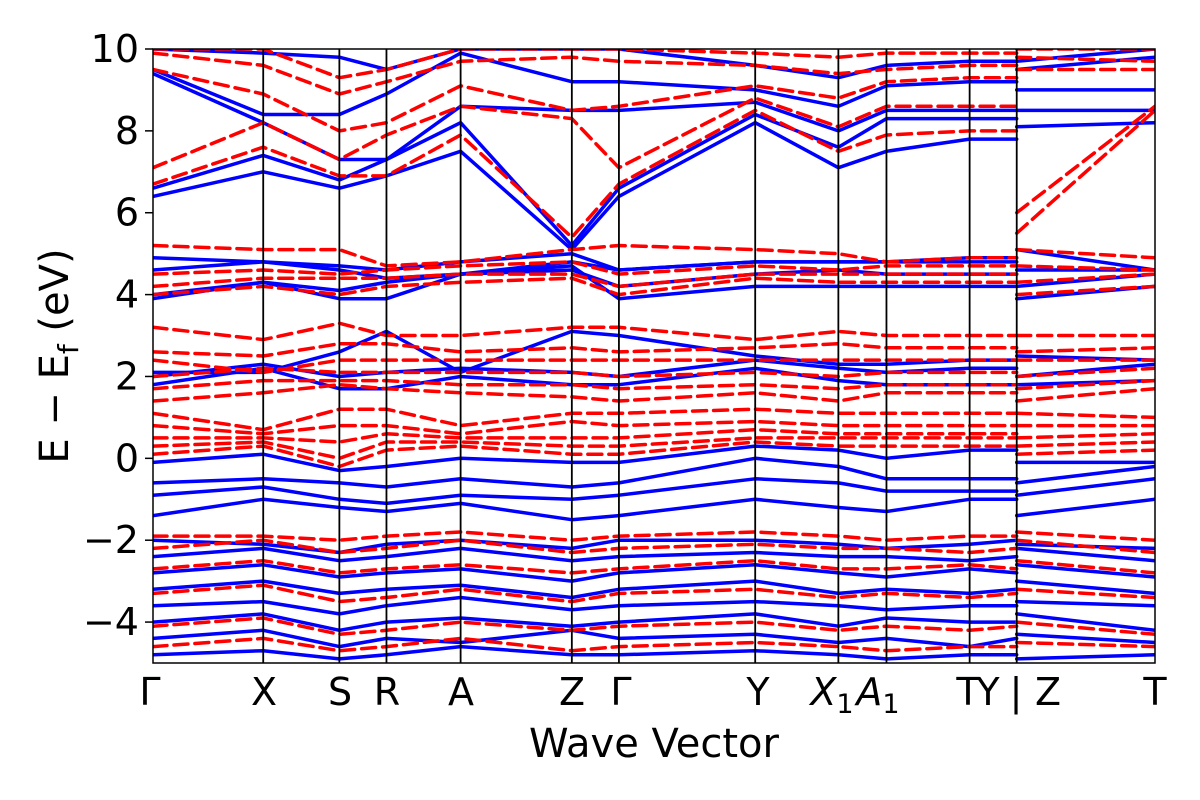 Image resolution: width=1200 pixels, height=800 pixels. What do you see at coordinates (653, 695) in the screenshot?
I see `x-axis-tick-labels: Γ X S R A Z Γ Y X1 A1 TY | Z T` at bounding box center [653, 695].